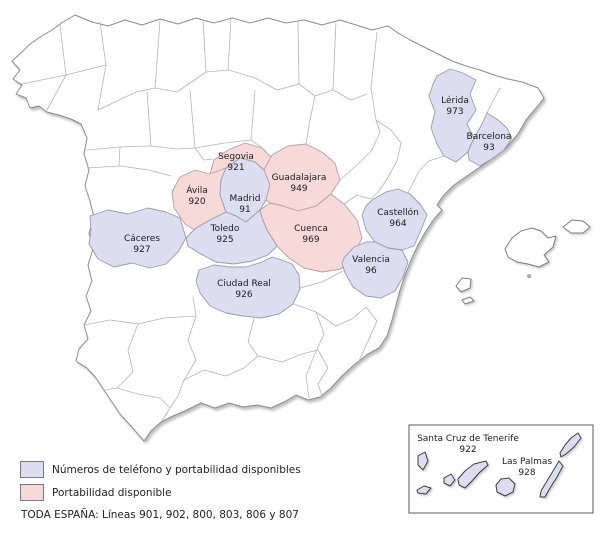 The image size is (600, 536). Describe the element at coordinates (530, 247) in the screenshot. I see `mallorca-island` at that location.